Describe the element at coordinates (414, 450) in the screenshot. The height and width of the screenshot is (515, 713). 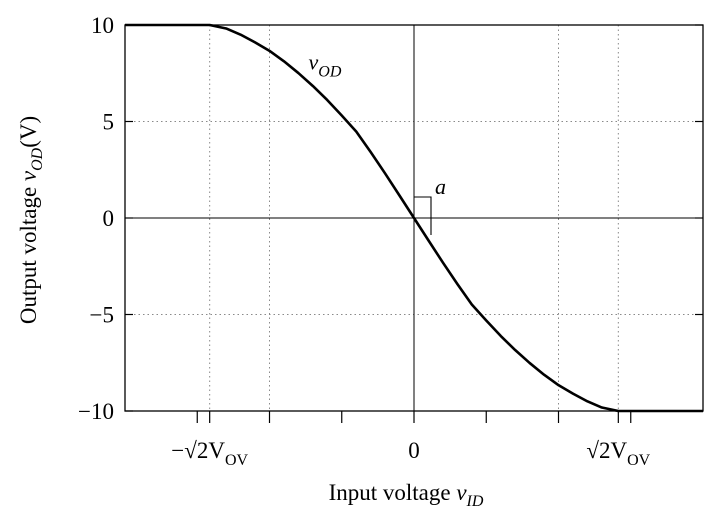
I see `x-tick-label: 0` at that location.